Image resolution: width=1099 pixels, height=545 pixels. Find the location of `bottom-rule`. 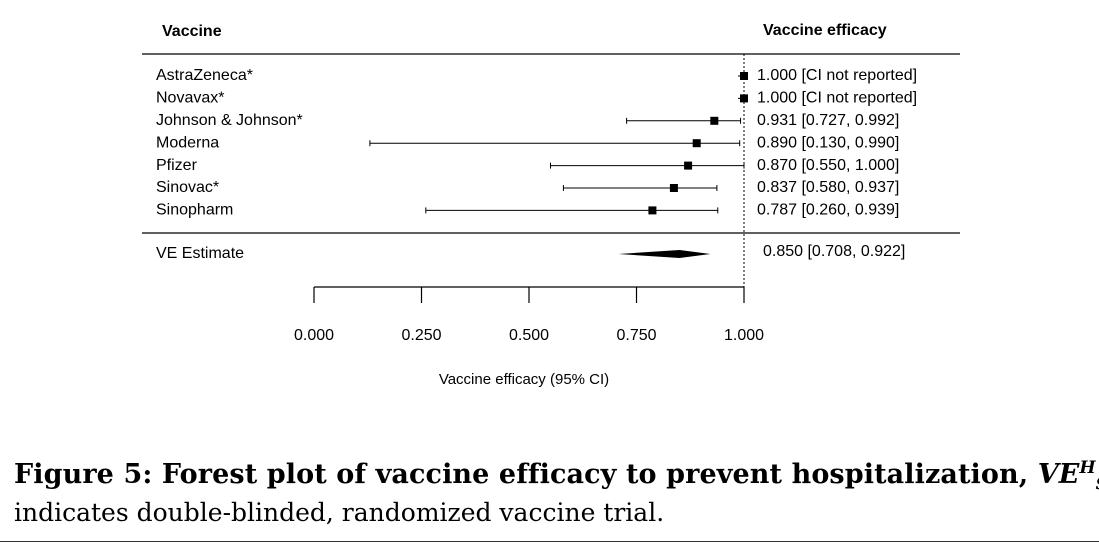

bottom-rule is located at coordinates (549, 541).